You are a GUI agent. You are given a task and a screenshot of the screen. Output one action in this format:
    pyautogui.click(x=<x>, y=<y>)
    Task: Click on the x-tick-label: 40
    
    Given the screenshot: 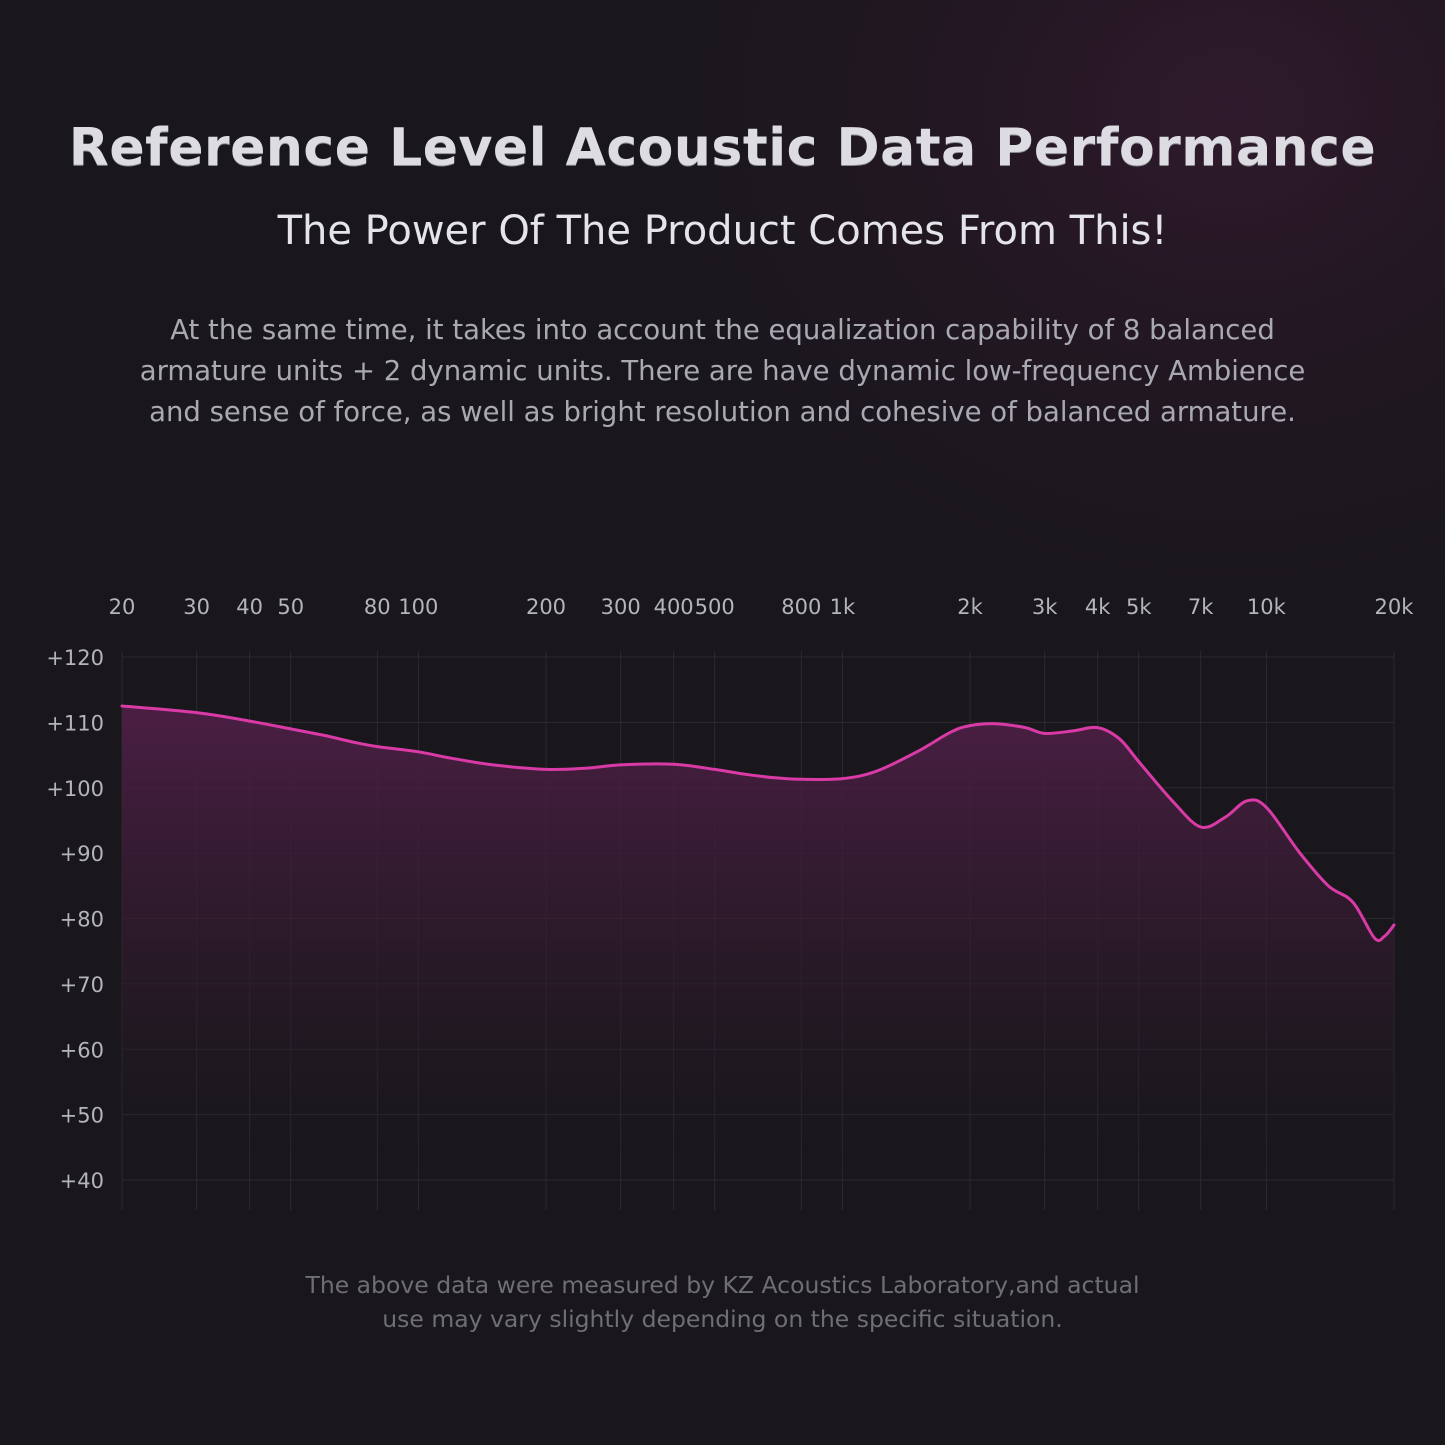 What is the action you would take?
    pyautogui.click(x=249, y=607)
    